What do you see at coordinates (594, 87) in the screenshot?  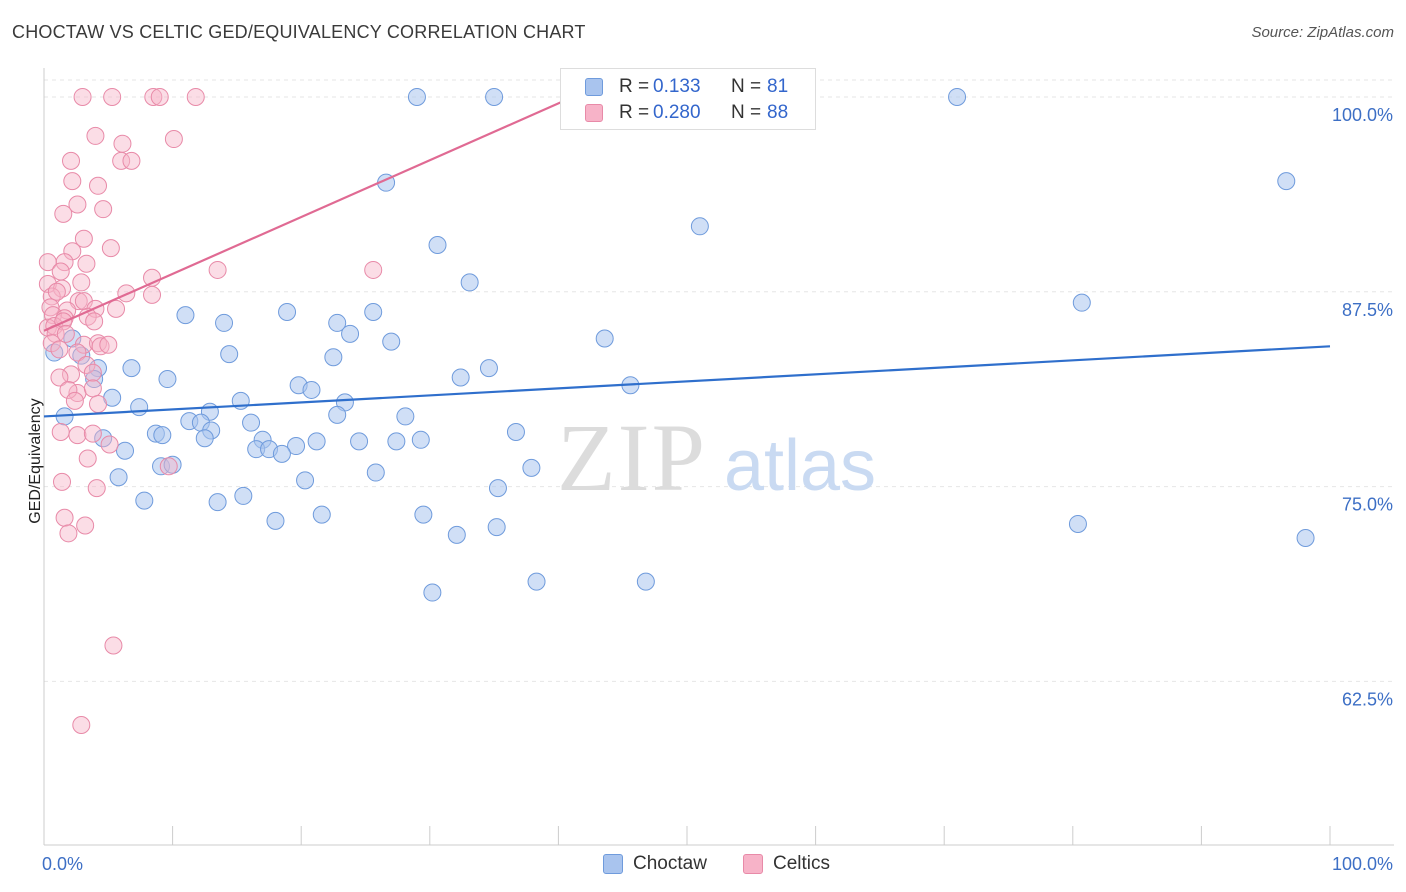 I see `choctaw-swatch` at bounding box center [594, 87].